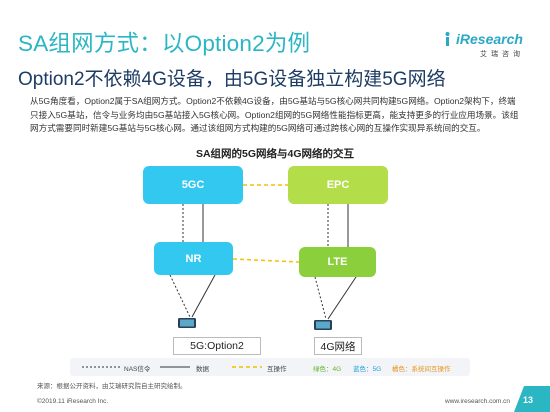 The height and width of the screenshot is (412, 550). What do you see at coordinates (73, 401) in the screenshot?
I see `footer-copyright: ©2019.11 iResearch Inc.` at bounding box center [73, 401].